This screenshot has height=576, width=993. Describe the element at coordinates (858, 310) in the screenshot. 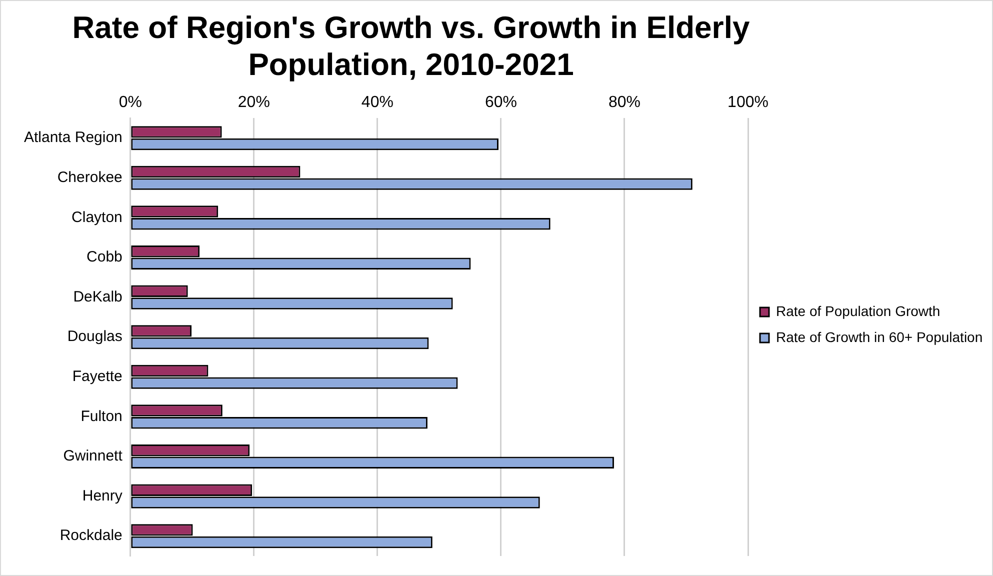

I see `legend-label: Rate of Population Growth` at that location.